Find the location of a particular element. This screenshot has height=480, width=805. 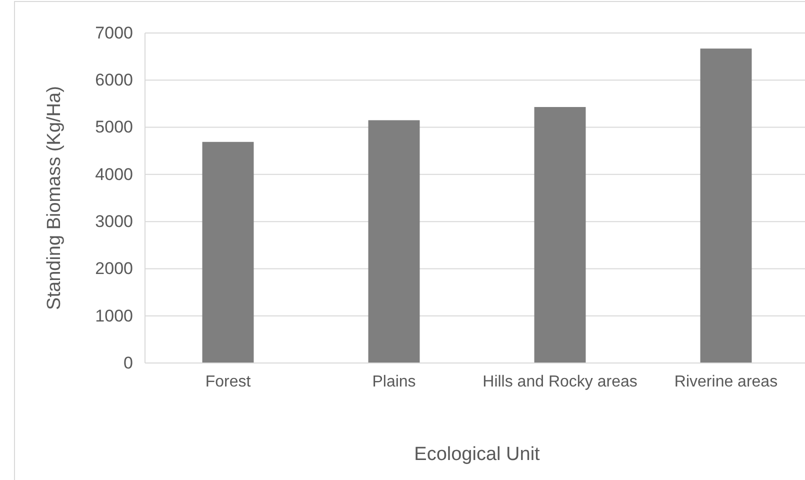

y-tick-label: 6000 is located at coordinates (114, 80).